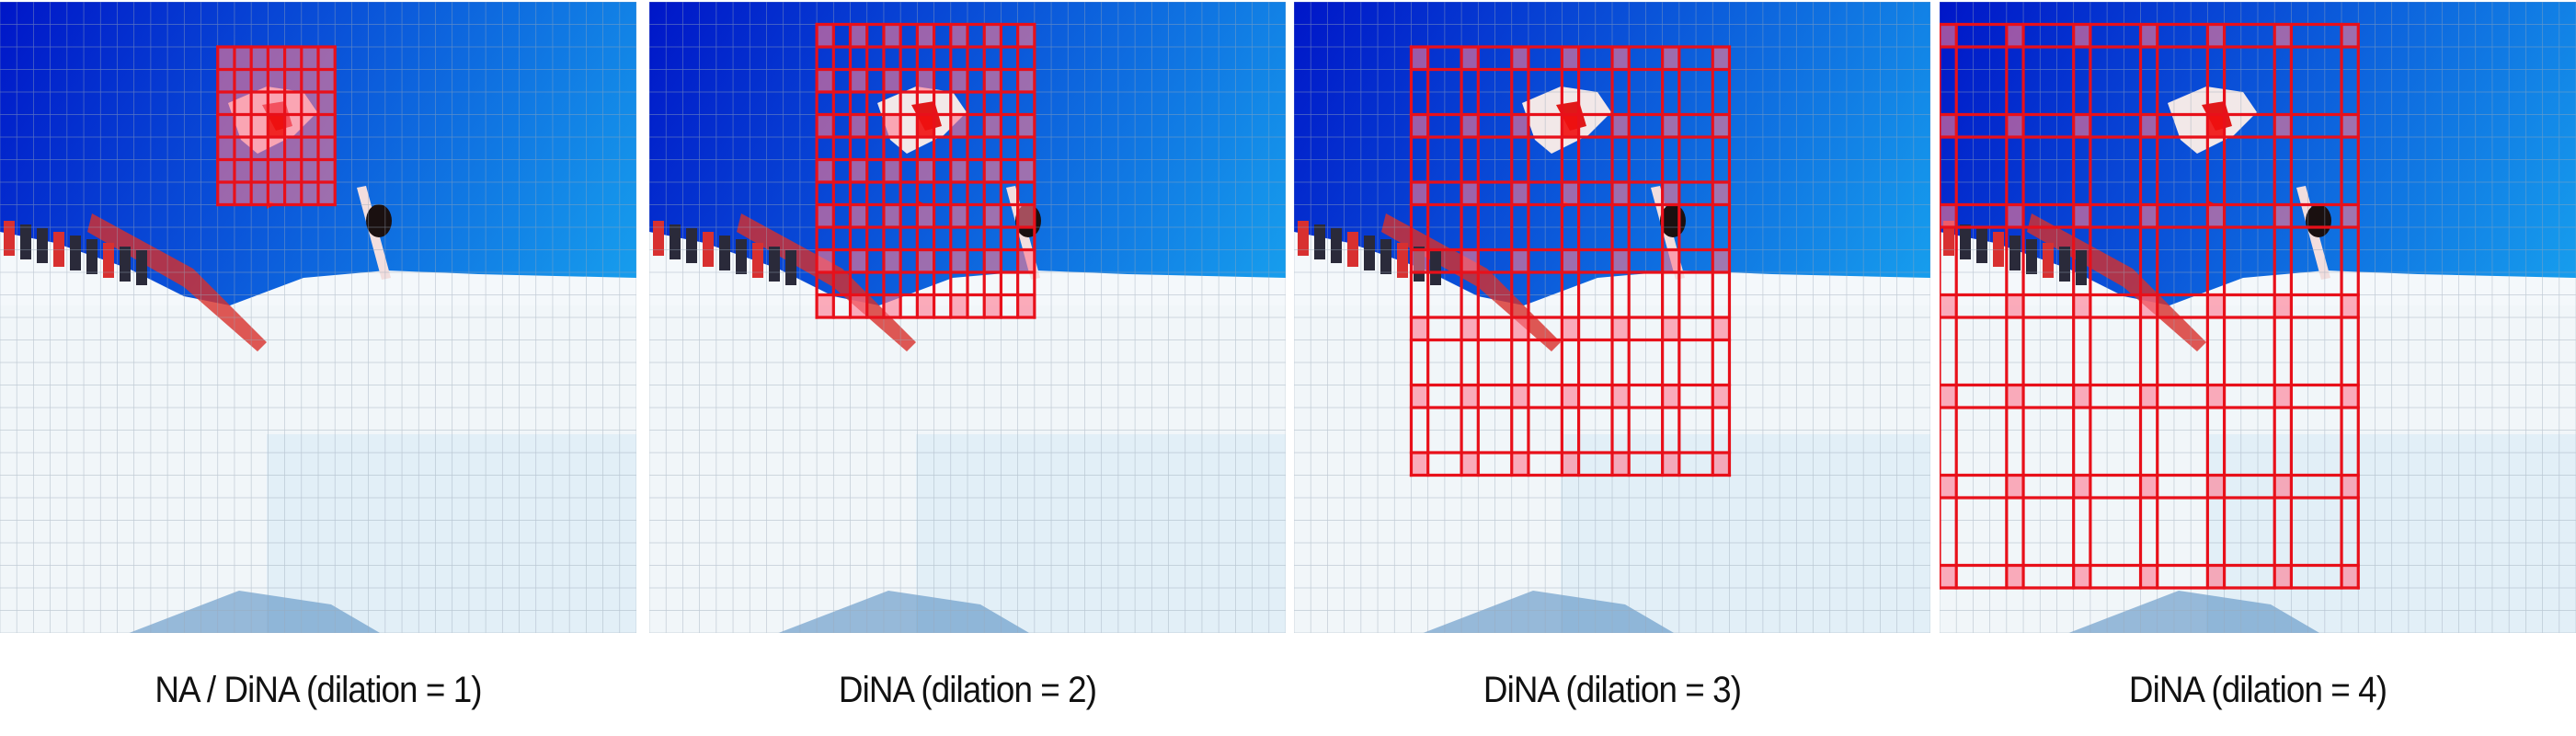 The image size is (2576, 736). I want to click on snow-shadow, so click(2194, 612).